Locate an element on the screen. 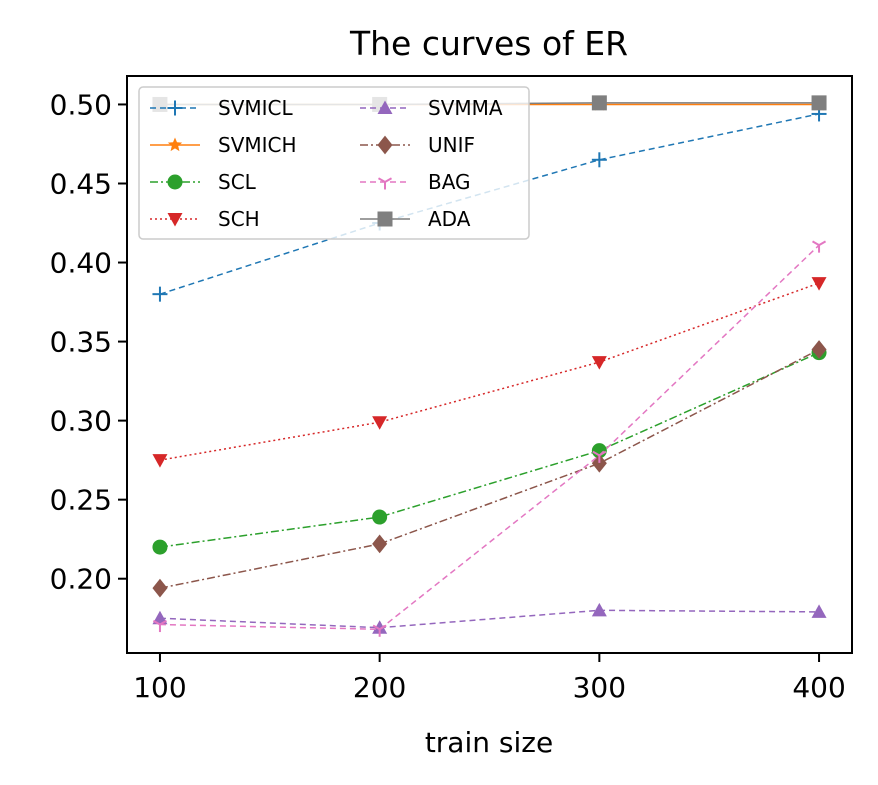 The width and height of the screenshot is (878, 785). legend-label-ada: ADA is located at coordinates (449, 219).